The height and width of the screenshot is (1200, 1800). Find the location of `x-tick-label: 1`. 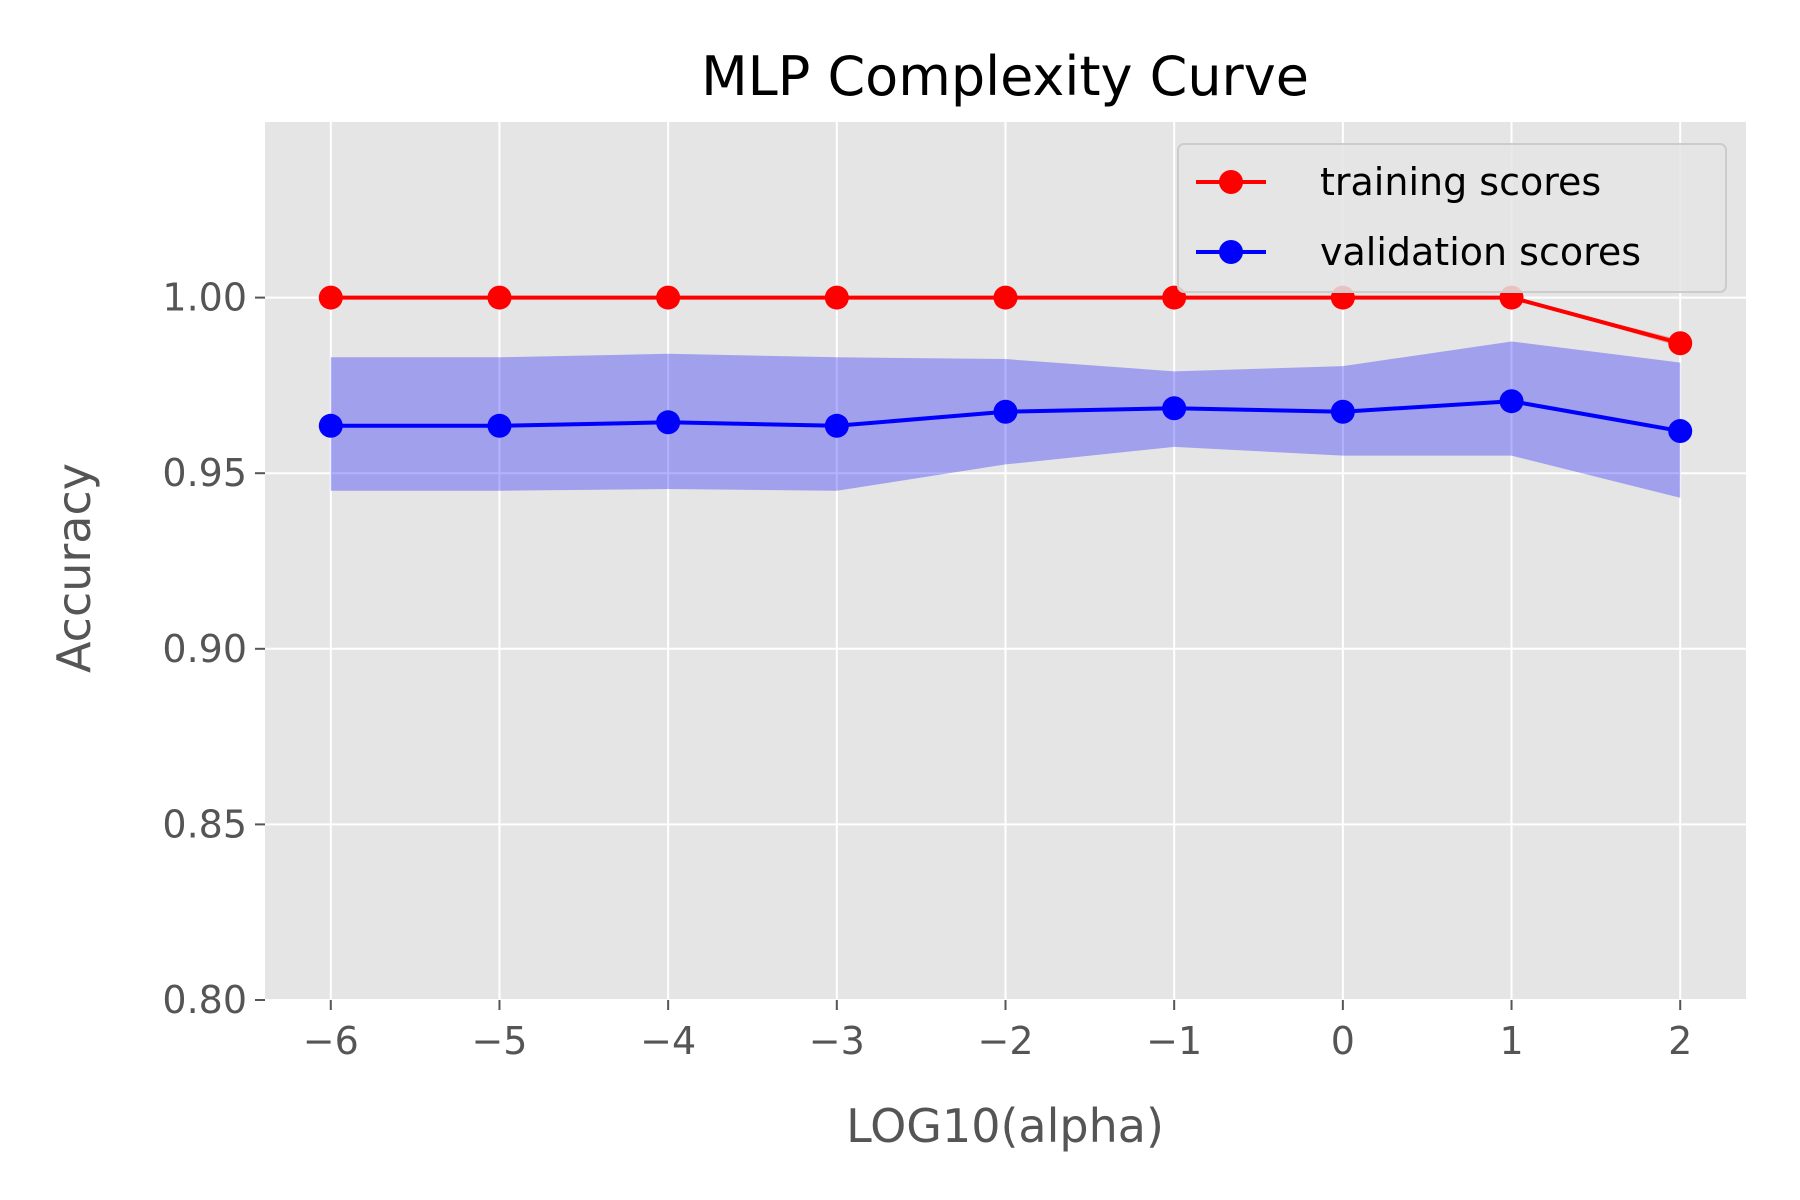

x-tick-label: 1 is located at coordinates (1511, 1041).